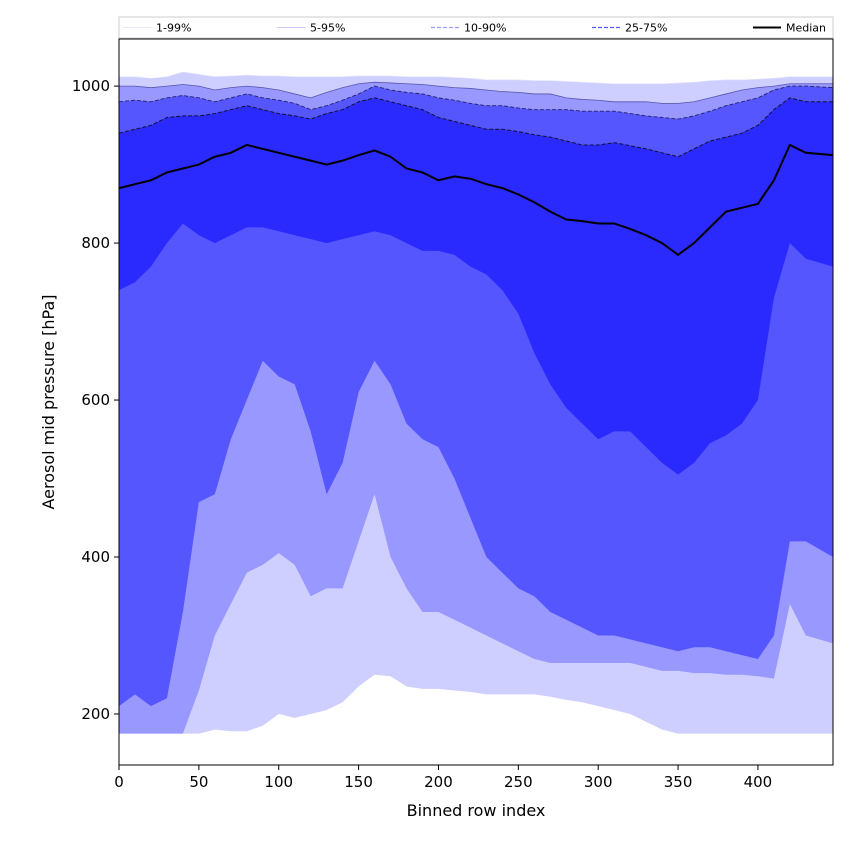 The height and width of the screenshot is (850, 850). What do you see at coordinates (48, 401) in the screenshot?
I see `y-axis-title: Aerosol mid pressure [hPa]` at bounding box center [48, 401].